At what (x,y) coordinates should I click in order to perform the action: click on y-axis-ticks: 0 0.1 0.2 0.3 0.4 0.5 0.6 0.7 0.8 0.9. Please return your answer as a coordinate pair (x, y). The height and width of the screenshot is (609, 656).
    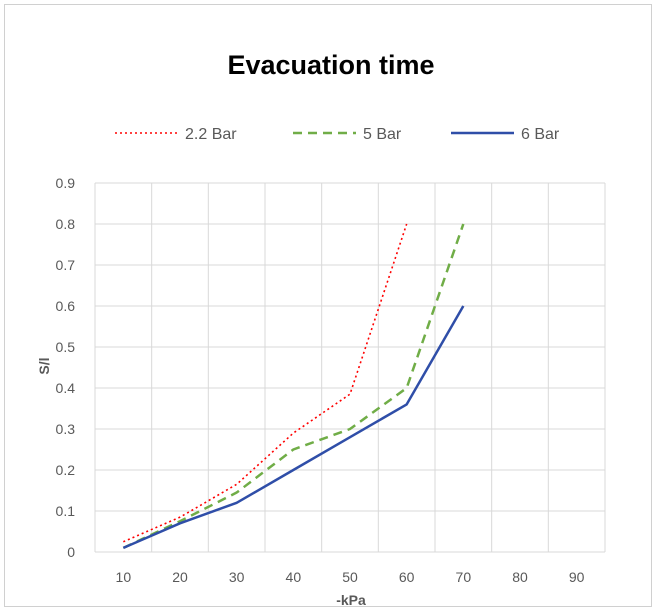
    Looking at the image, I should click on (66, 367).